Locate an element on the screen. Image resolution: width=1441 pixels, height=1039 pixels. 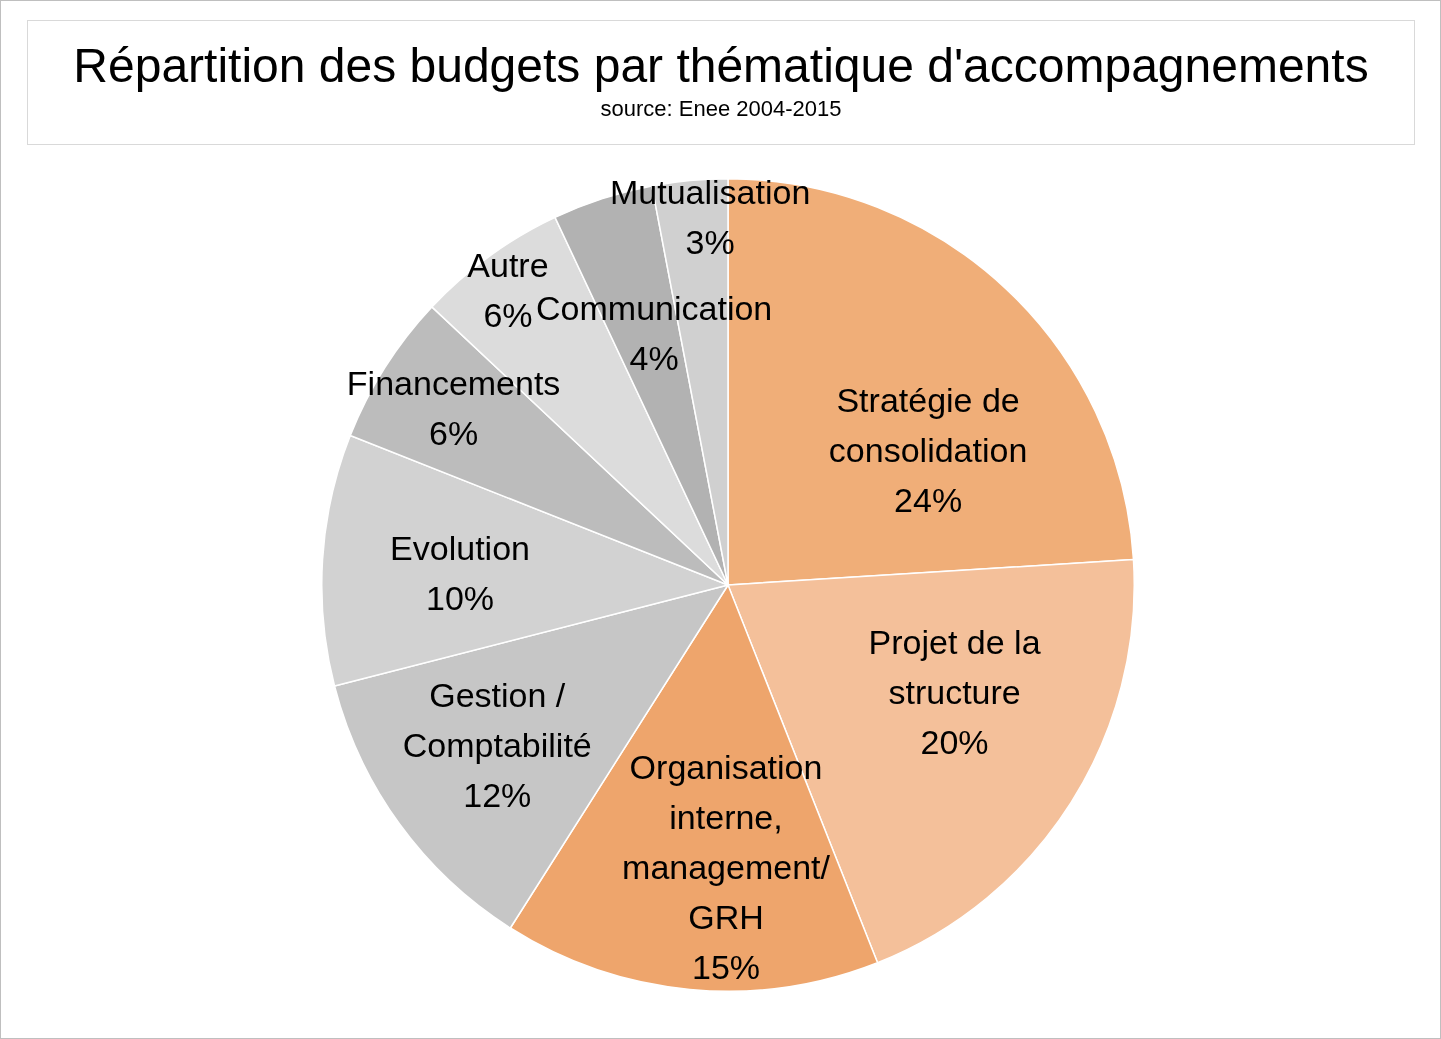
slice-label: Autre is located at coordinates (508, 265).